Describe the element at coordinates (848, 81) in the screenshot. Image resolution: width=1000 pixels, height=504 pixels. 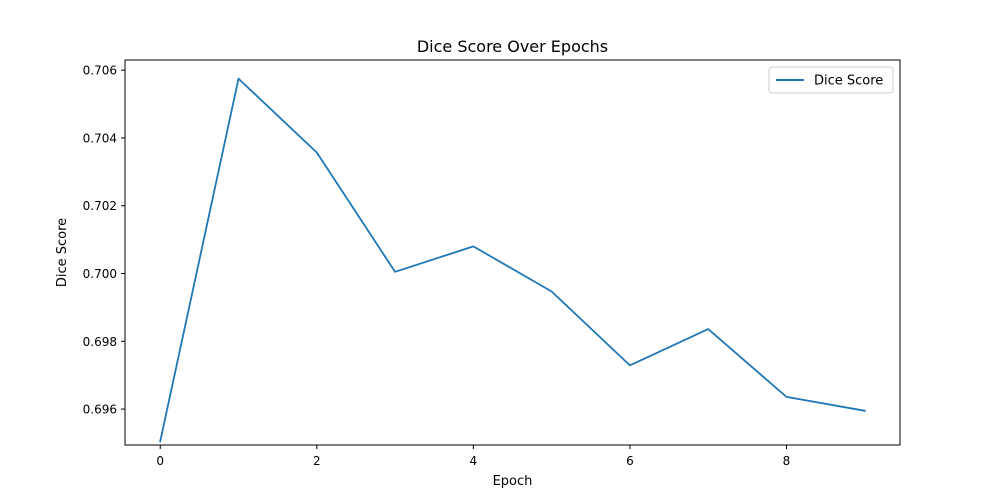
I see `legend-label: Dice Score` at that location.